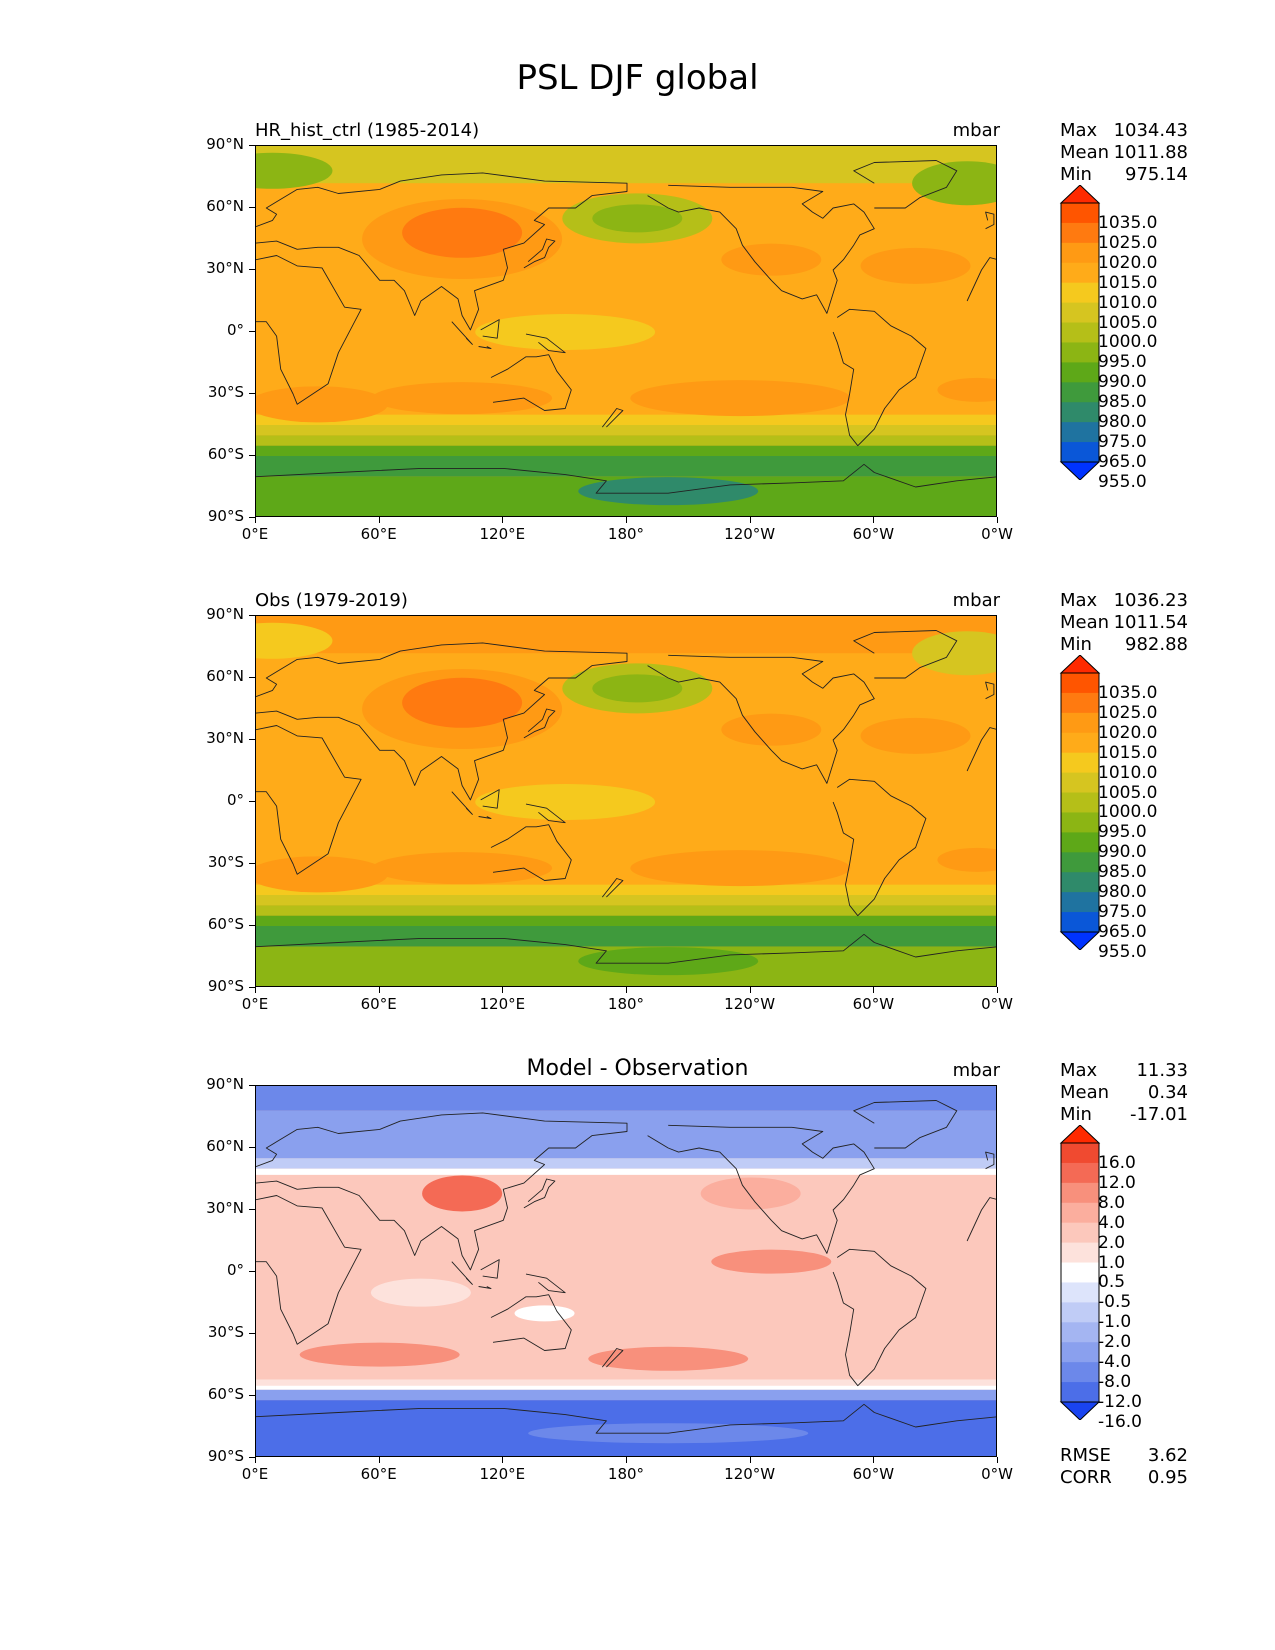 The height and width of the screenshot is (1650, 1275). Describe the element at coordinates (378, 534) in the screenshot. I see `lon-tick-label: 60°E` at that location.